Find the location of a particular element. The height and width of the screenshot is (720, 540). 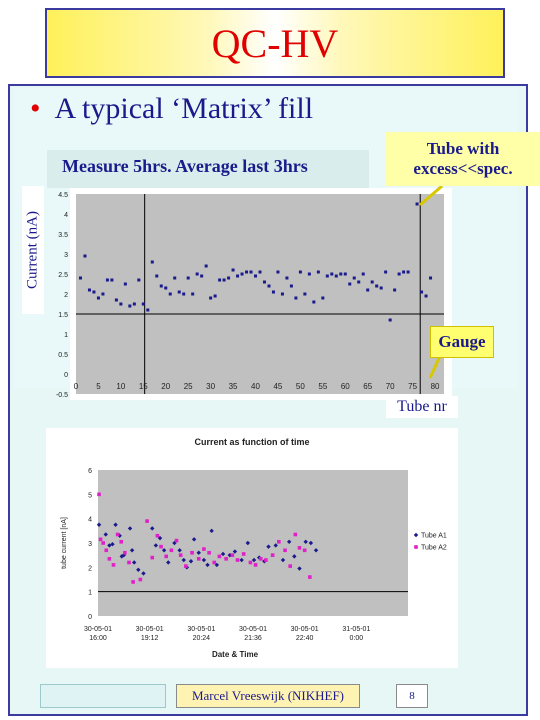

chart1-xtick-label: 10 is located at coordinates (120, 386).